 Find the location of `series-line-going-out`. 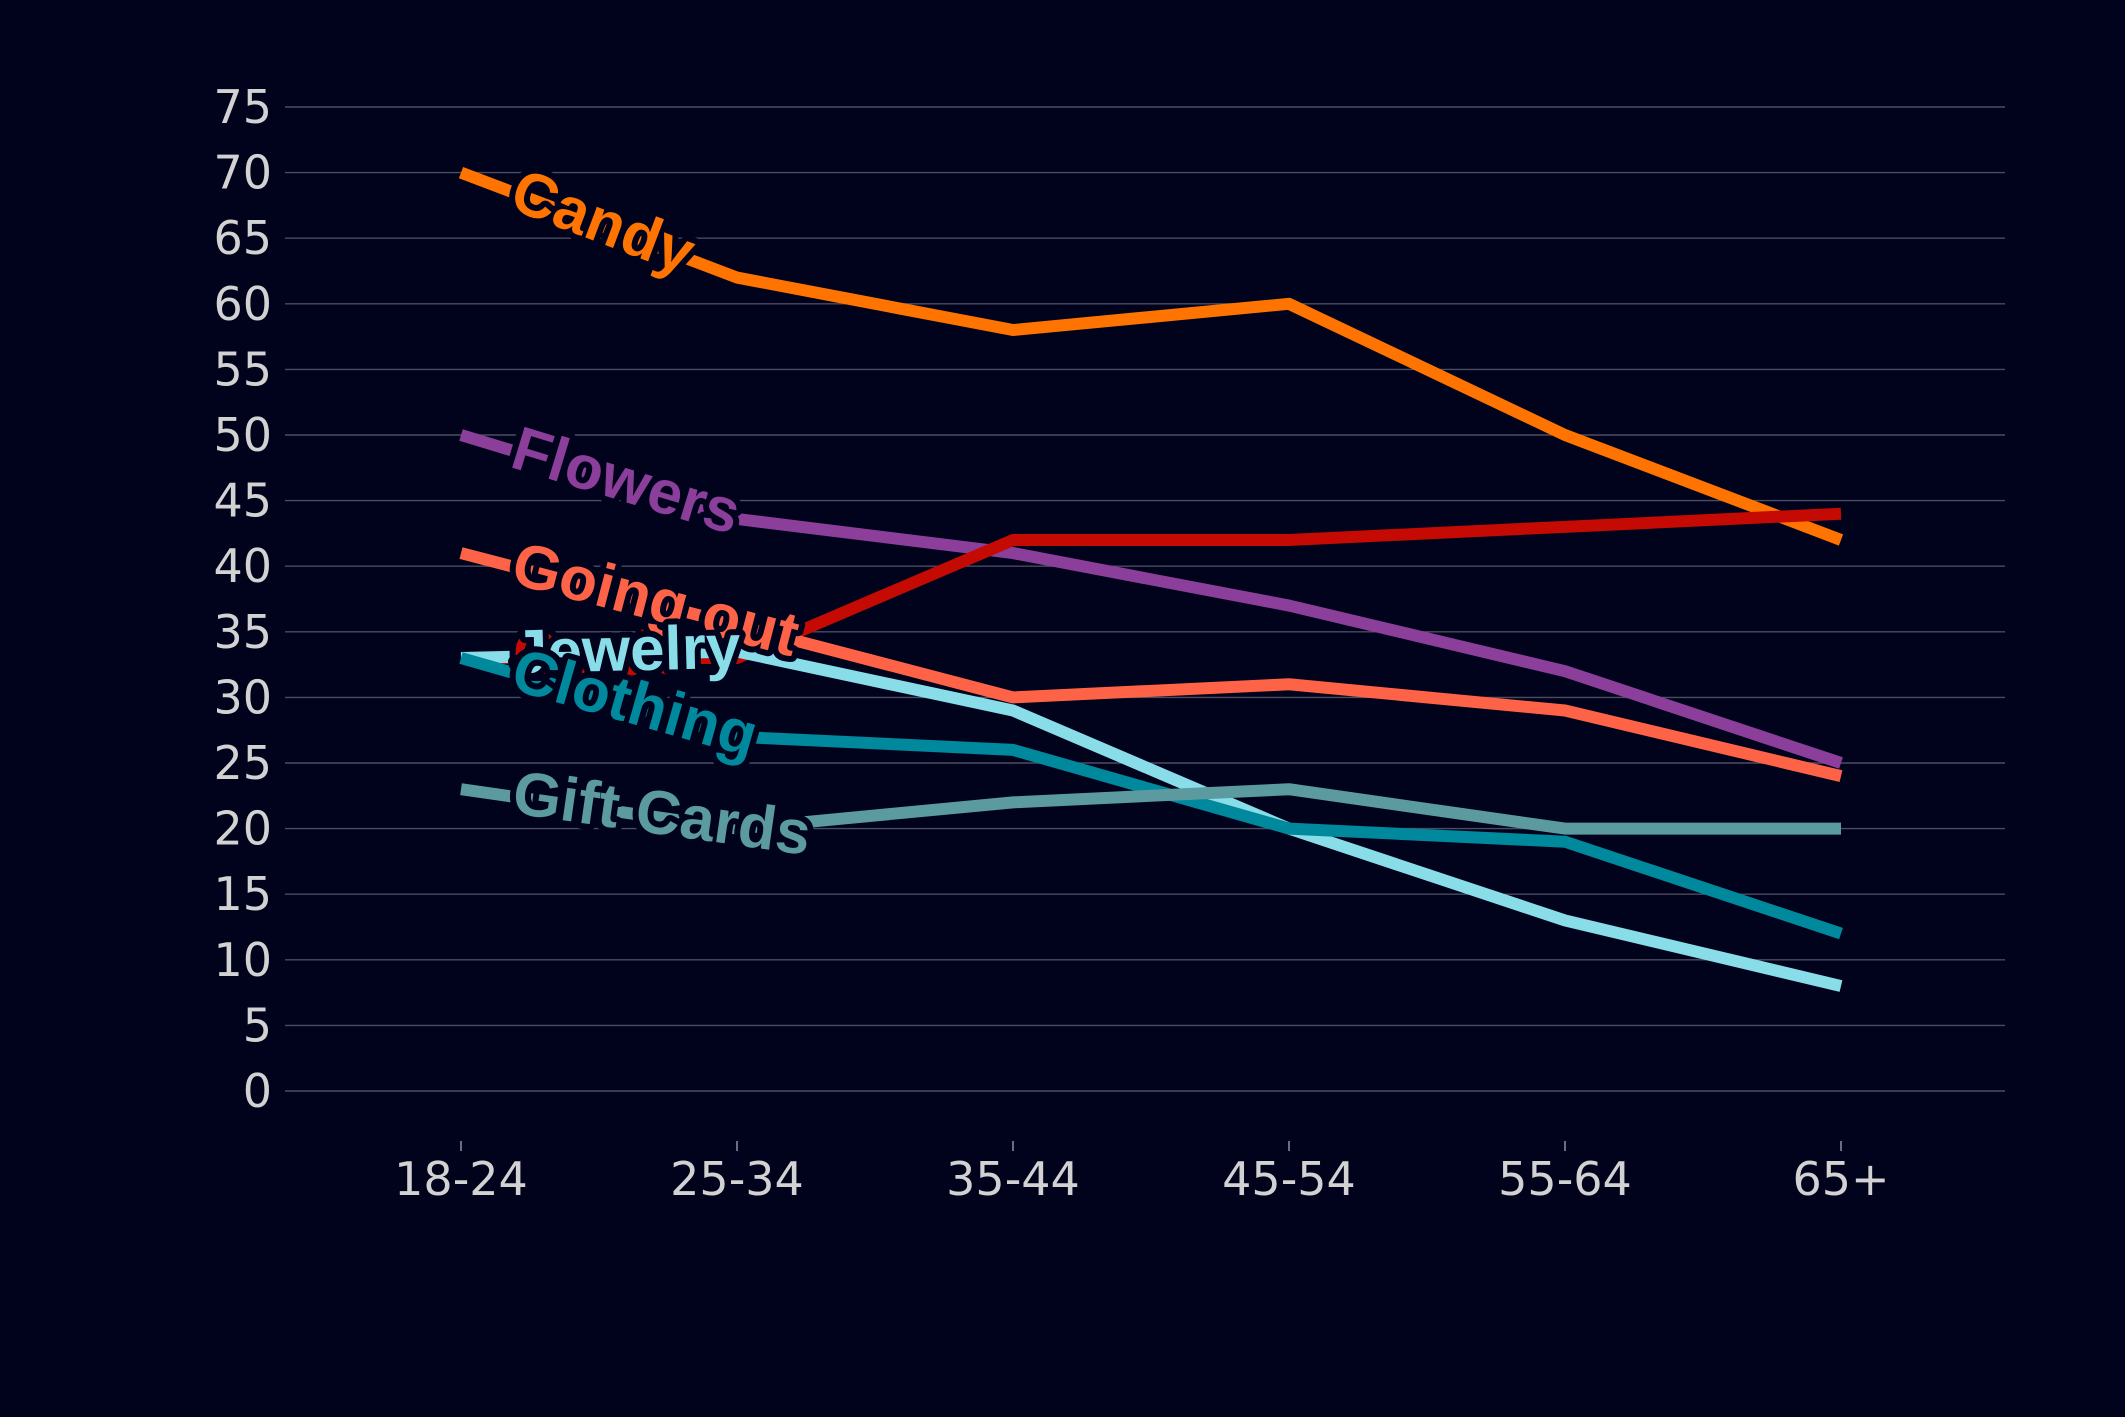

series-line-going-out is located at coordinates (1151, 664).